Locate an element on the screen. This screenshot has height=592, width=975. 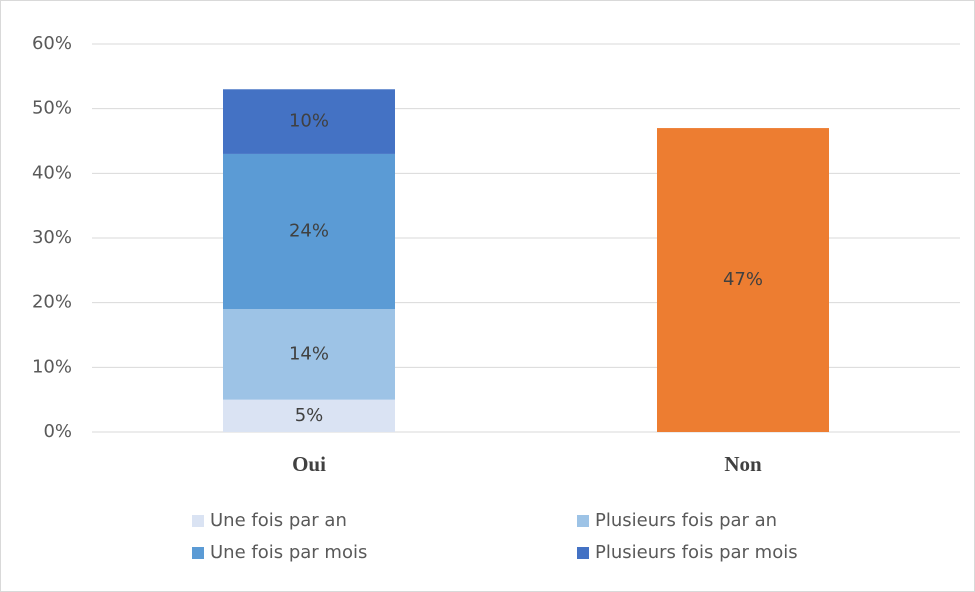
x-tick-label: Non is located at coordinates (743, 464).